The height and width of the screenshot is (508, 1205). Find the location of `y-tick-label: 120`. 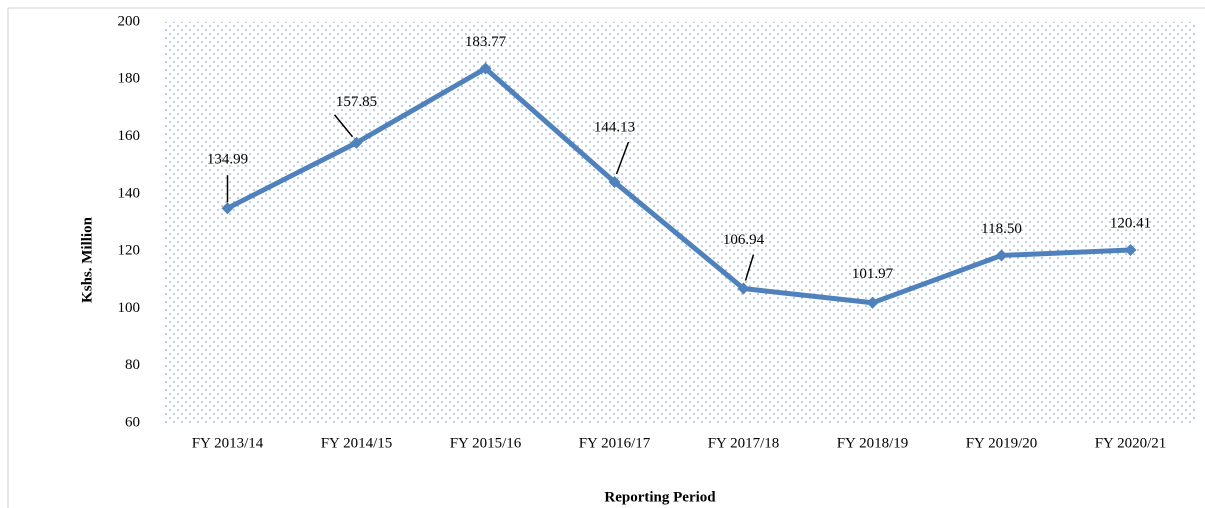

y-tick-label: 120 is located at coordinates (129, 251).